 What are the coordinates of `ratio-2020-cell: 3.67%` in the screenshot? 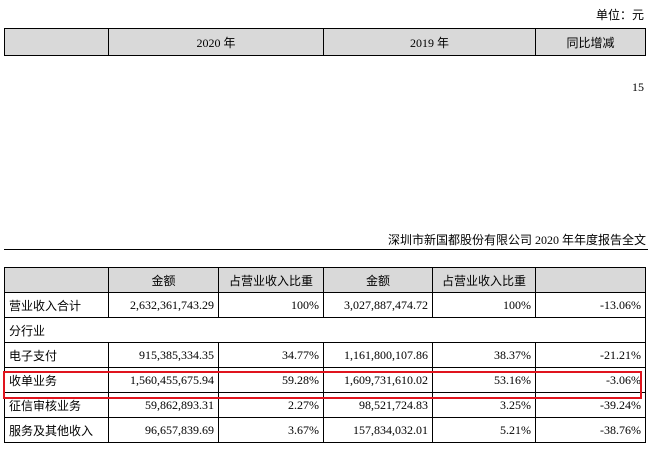 It's located at (271, 430).